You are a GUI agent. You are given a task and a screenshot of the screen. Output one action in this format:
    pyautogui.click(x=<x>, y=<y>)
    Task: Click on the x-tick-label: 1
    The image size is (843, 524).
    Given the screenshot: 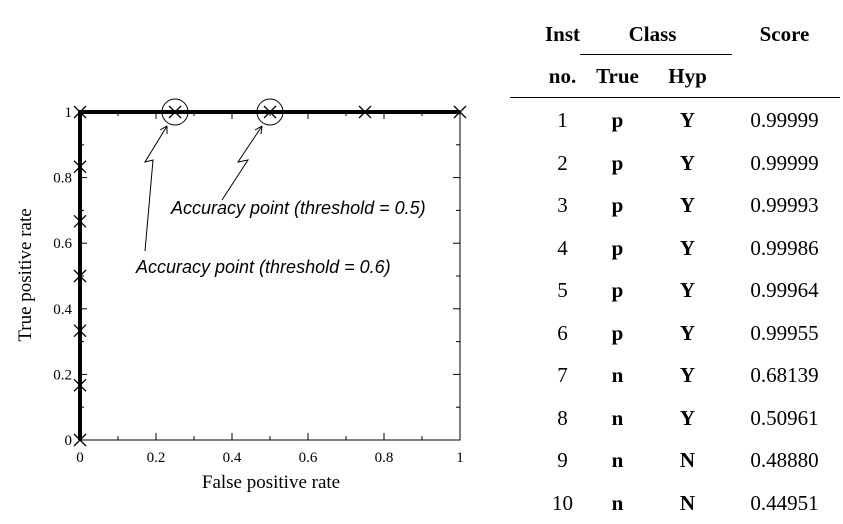 What is the action you would take?
    pyautogui.click(x=460, y=458)
    